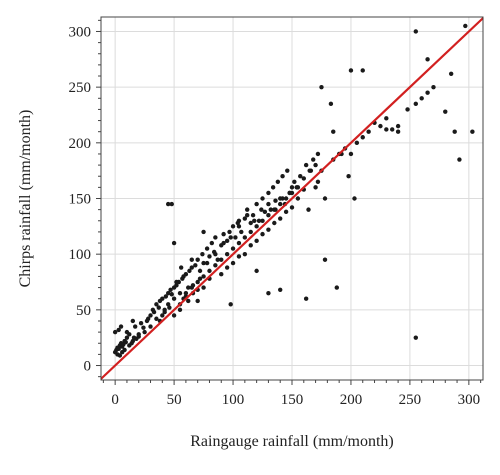  I want to click on x-axis-ticks: 0 50 100 150 200 250 300, so click(292, 394).